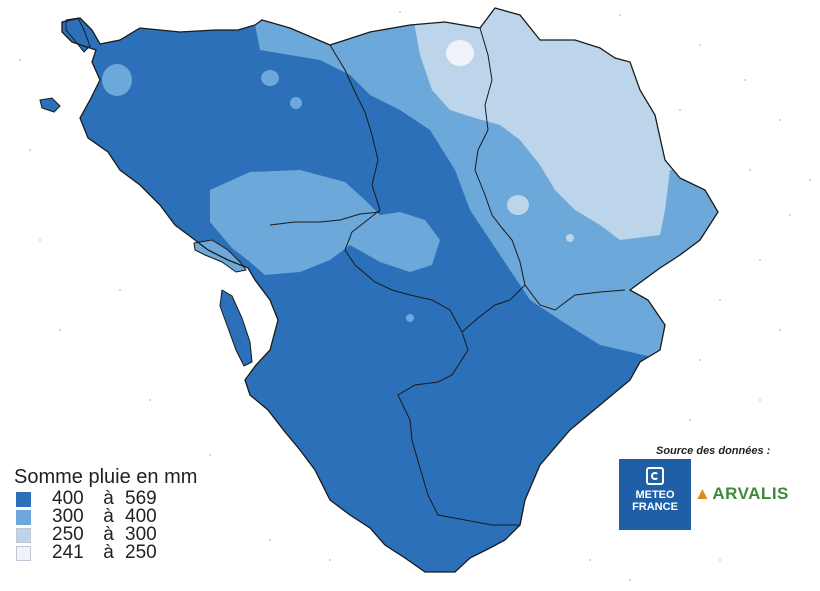 Image resolution: width=820 pixels, height=591 pixels. I want to click on spot-250-300-d, so click(518, 205).